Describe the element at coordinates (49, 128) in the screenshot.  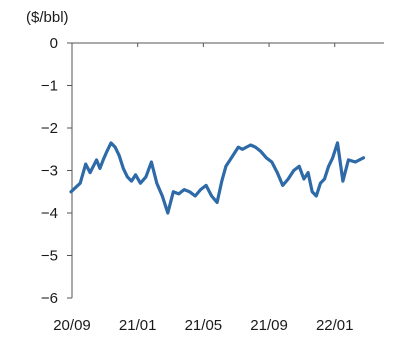
I see `y-tick-label: −2` at that location.